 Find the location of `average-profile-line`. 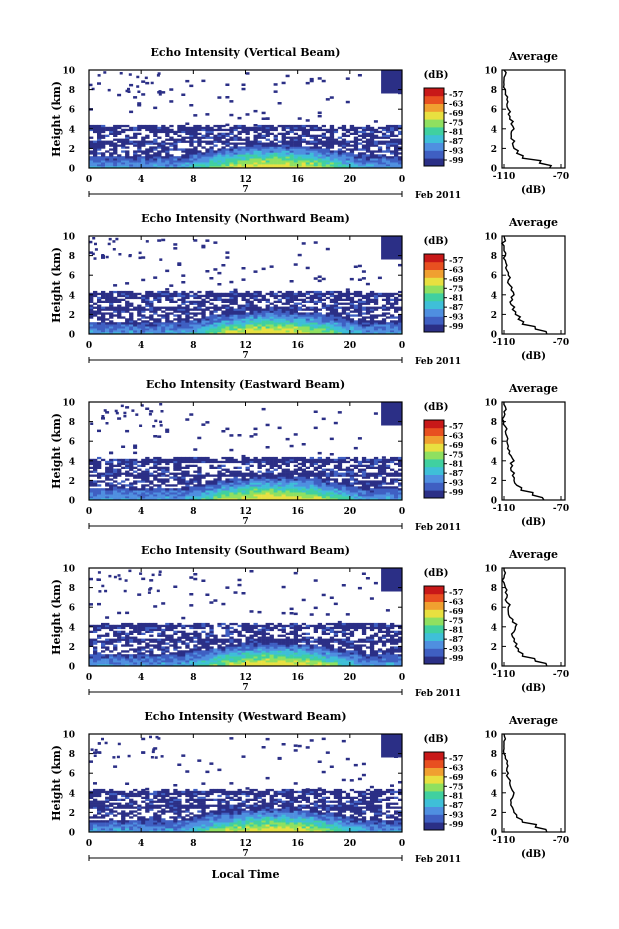

average-profile-line is located at coordinates (524, 617).